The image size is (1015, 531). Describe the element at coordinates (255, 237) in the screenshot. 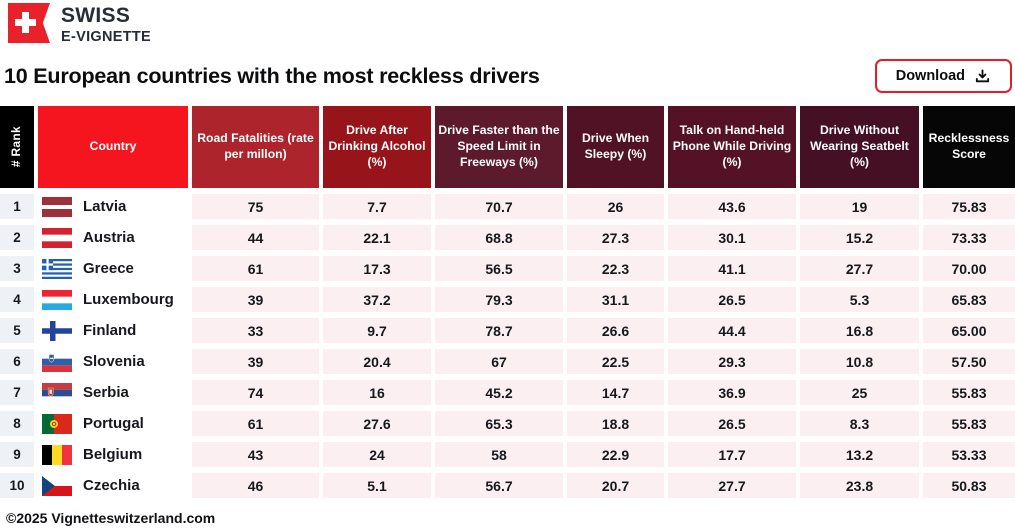

I see `value-cell-road-fatalities: 44` at that location.